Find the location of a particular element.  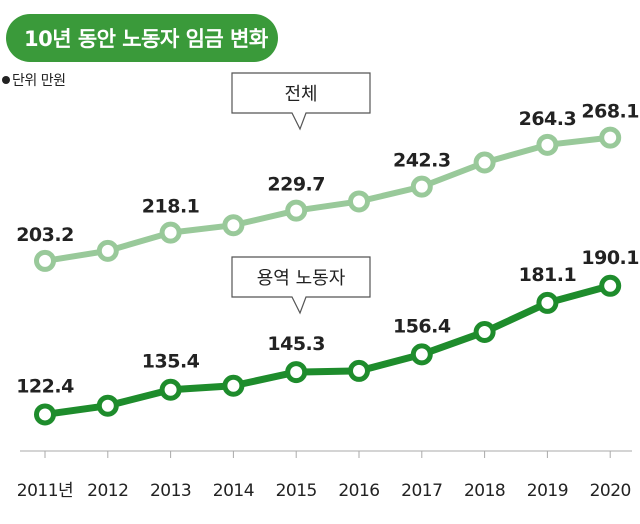

data-label: 229.7 is located at coordinates (296, 185).